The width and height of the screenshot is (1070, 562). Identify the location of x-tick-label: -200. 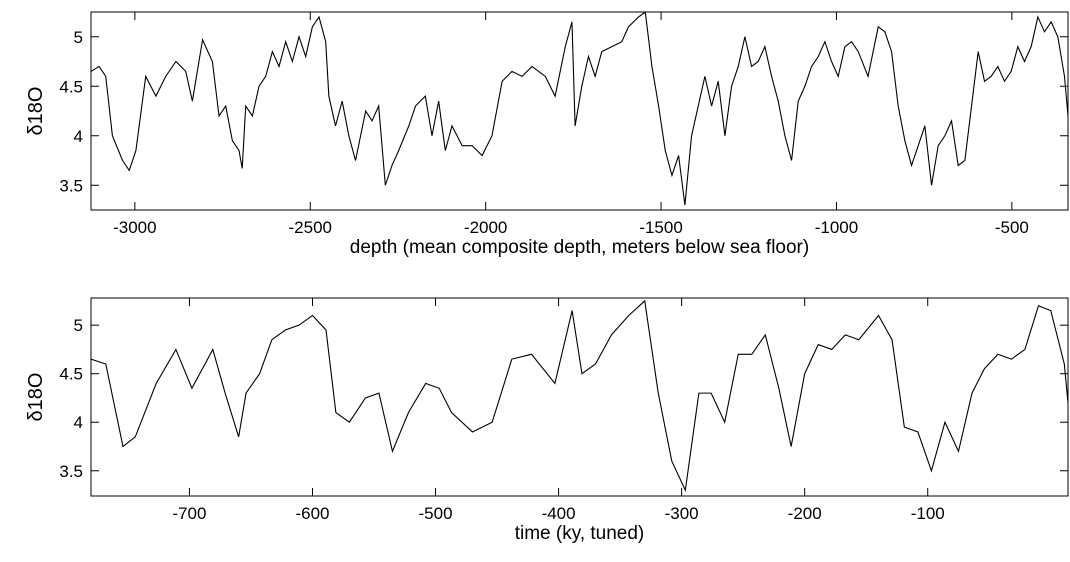
(805, 513).